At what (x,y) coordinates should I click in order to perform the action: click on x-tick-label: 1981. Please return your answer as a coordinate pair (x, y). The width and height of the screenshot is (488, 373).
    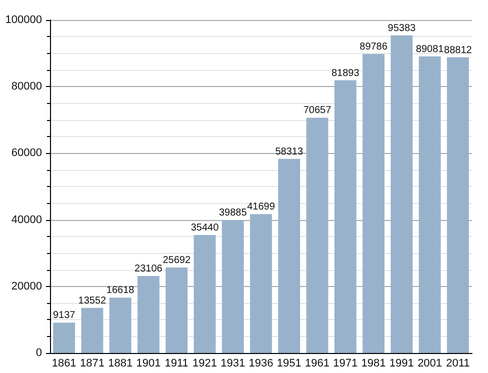
    Looking at the image, I should click on (373, 364).